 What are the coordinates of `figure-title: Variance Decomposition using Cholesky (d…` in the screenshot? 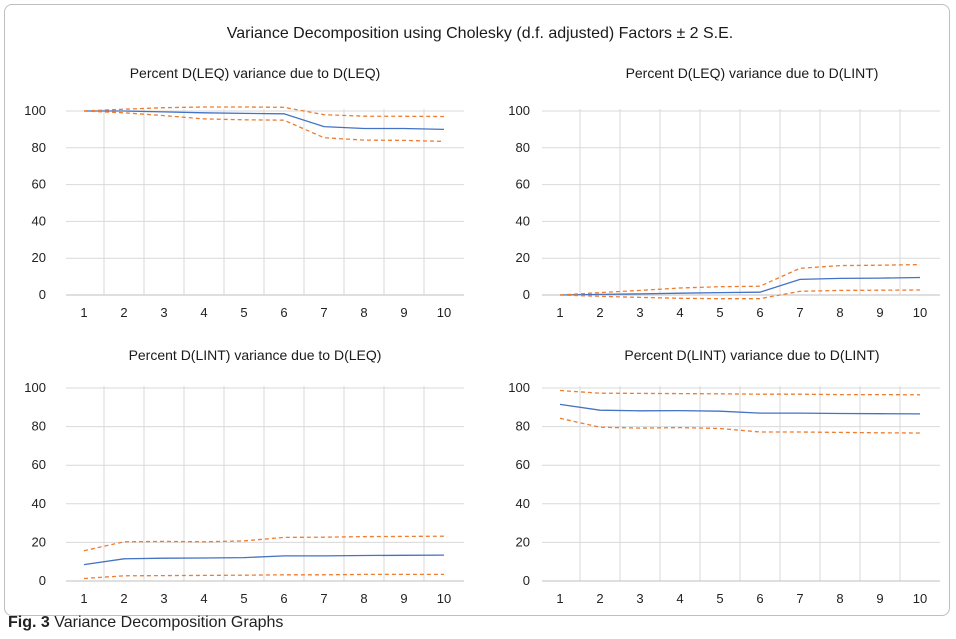 It's located at (480, 33).